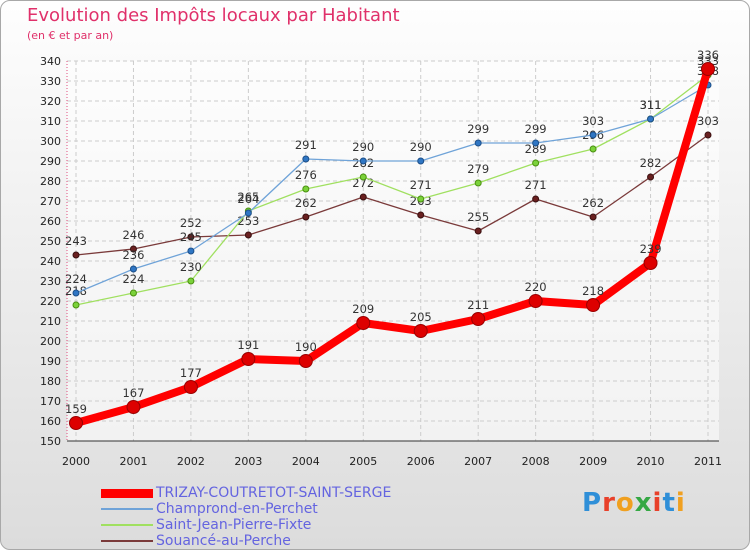  Describe the element at coordinates (191, 223) in the screenshot. I see `data-label: 252` at that location.